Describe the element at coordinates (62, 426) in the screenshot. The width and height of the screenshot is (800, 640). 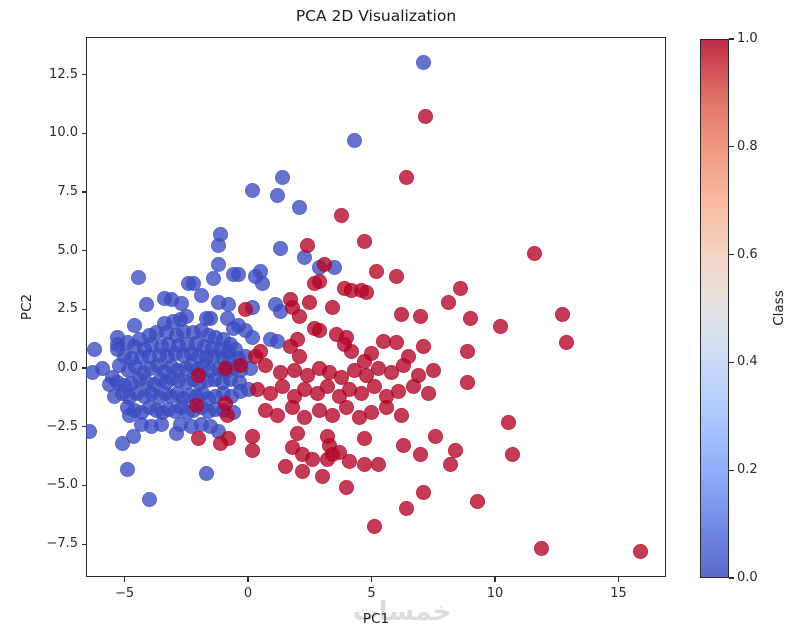
I see `y-tick-label: −2.5` at that location.